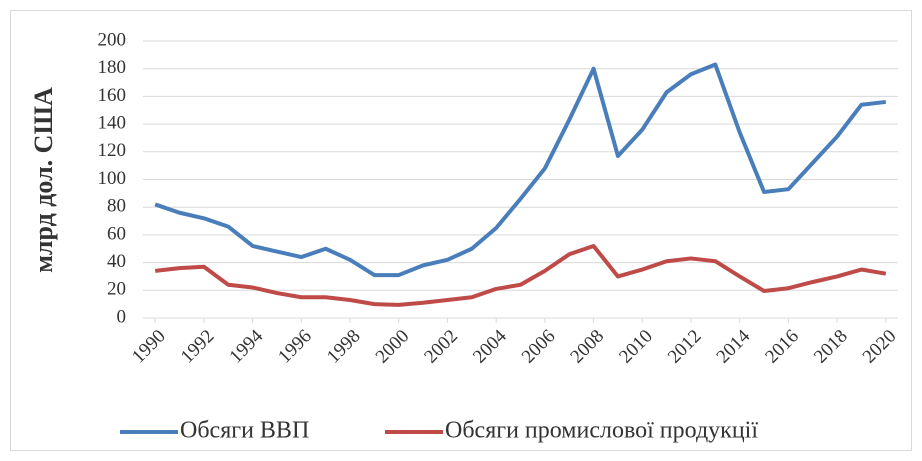 This screenshot has width=922, height=461. I want to click on legend-label: Обсяги промислової продукції, so click(601, 431).